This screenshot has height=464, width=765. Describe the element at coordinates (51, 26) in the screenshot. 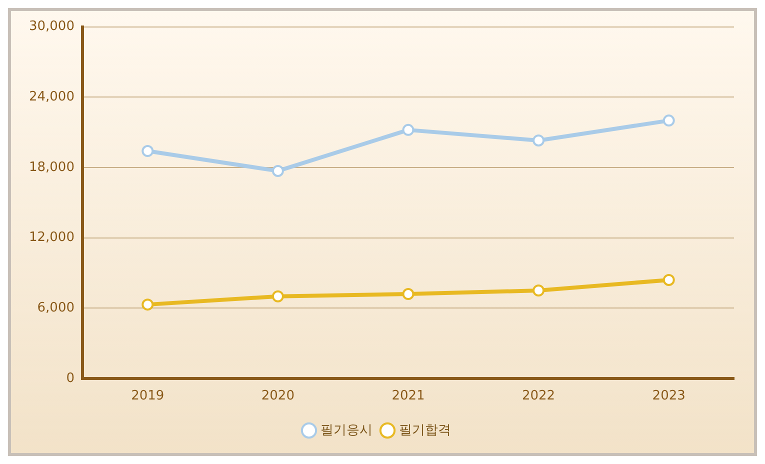

I see `y-tick-label: 30,000` at that location.